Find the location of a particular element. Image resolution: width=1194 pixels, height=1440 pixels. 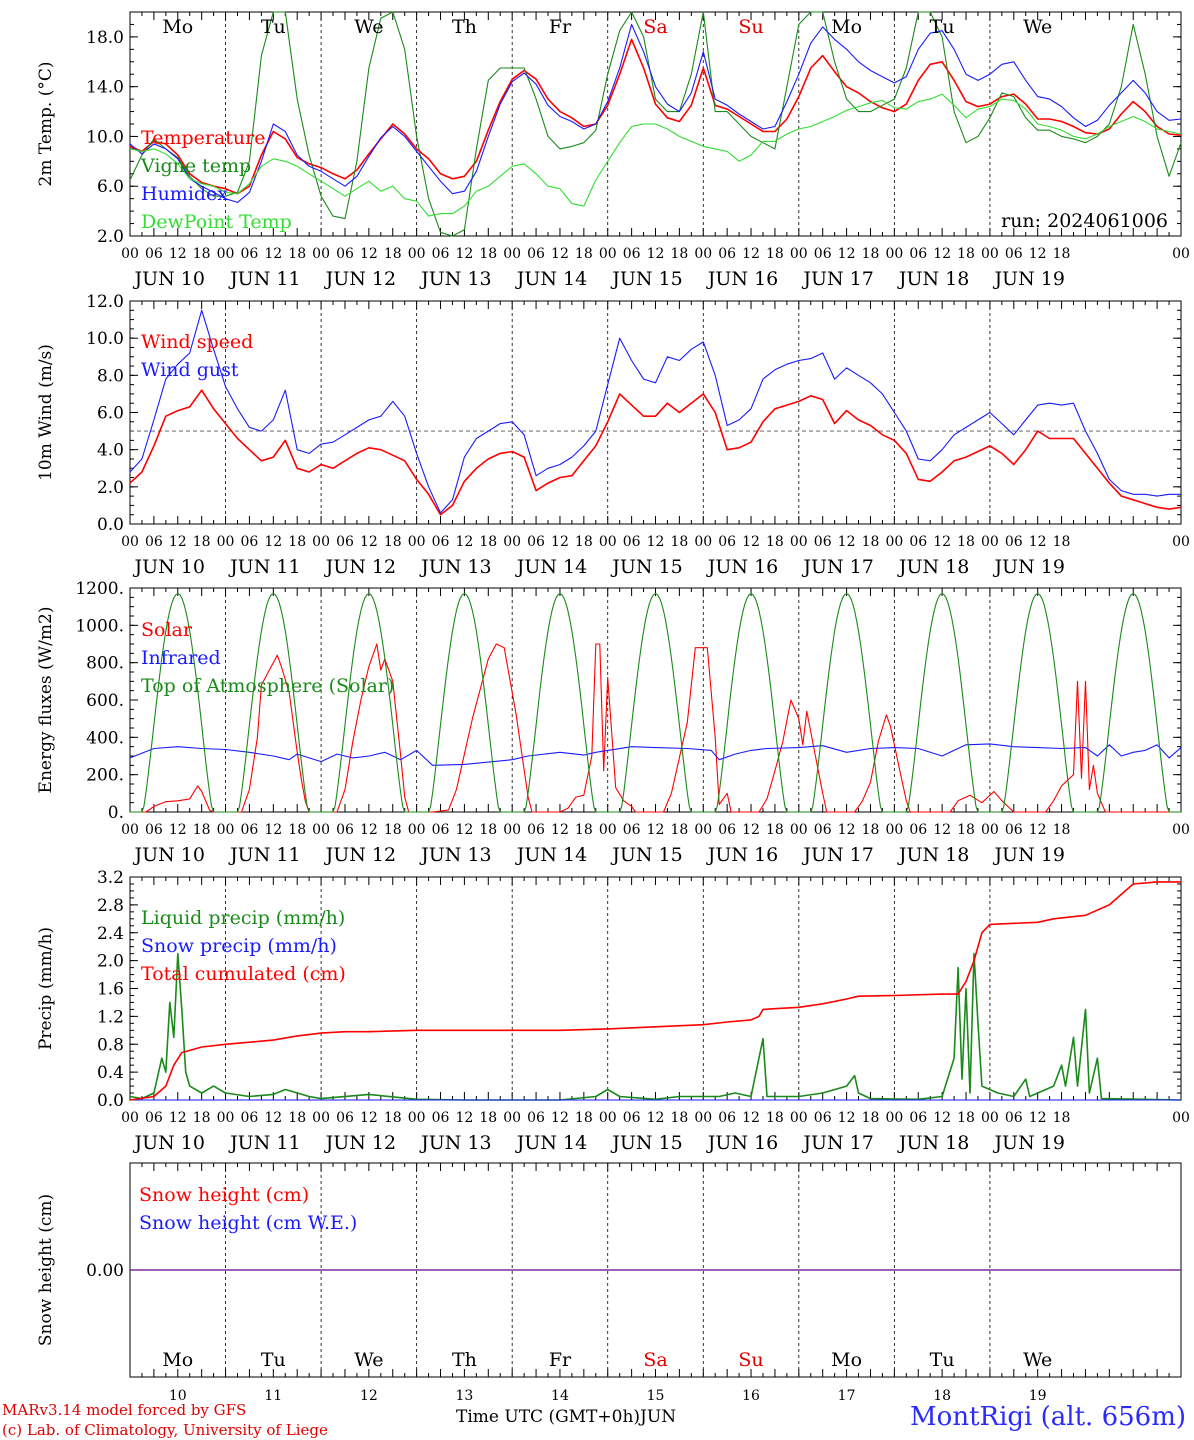

y-tick-label: 1000. is located at coordinates (99, 626).